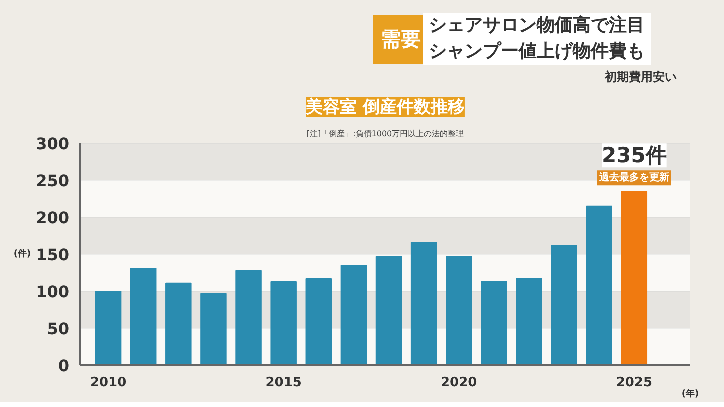 This screenshot has height=407, width=724. What do you see at coordinates (537, 52) in the screenshot?
I see `text: シャンプー値上げ物件費も` at bounding box center [537, 52].